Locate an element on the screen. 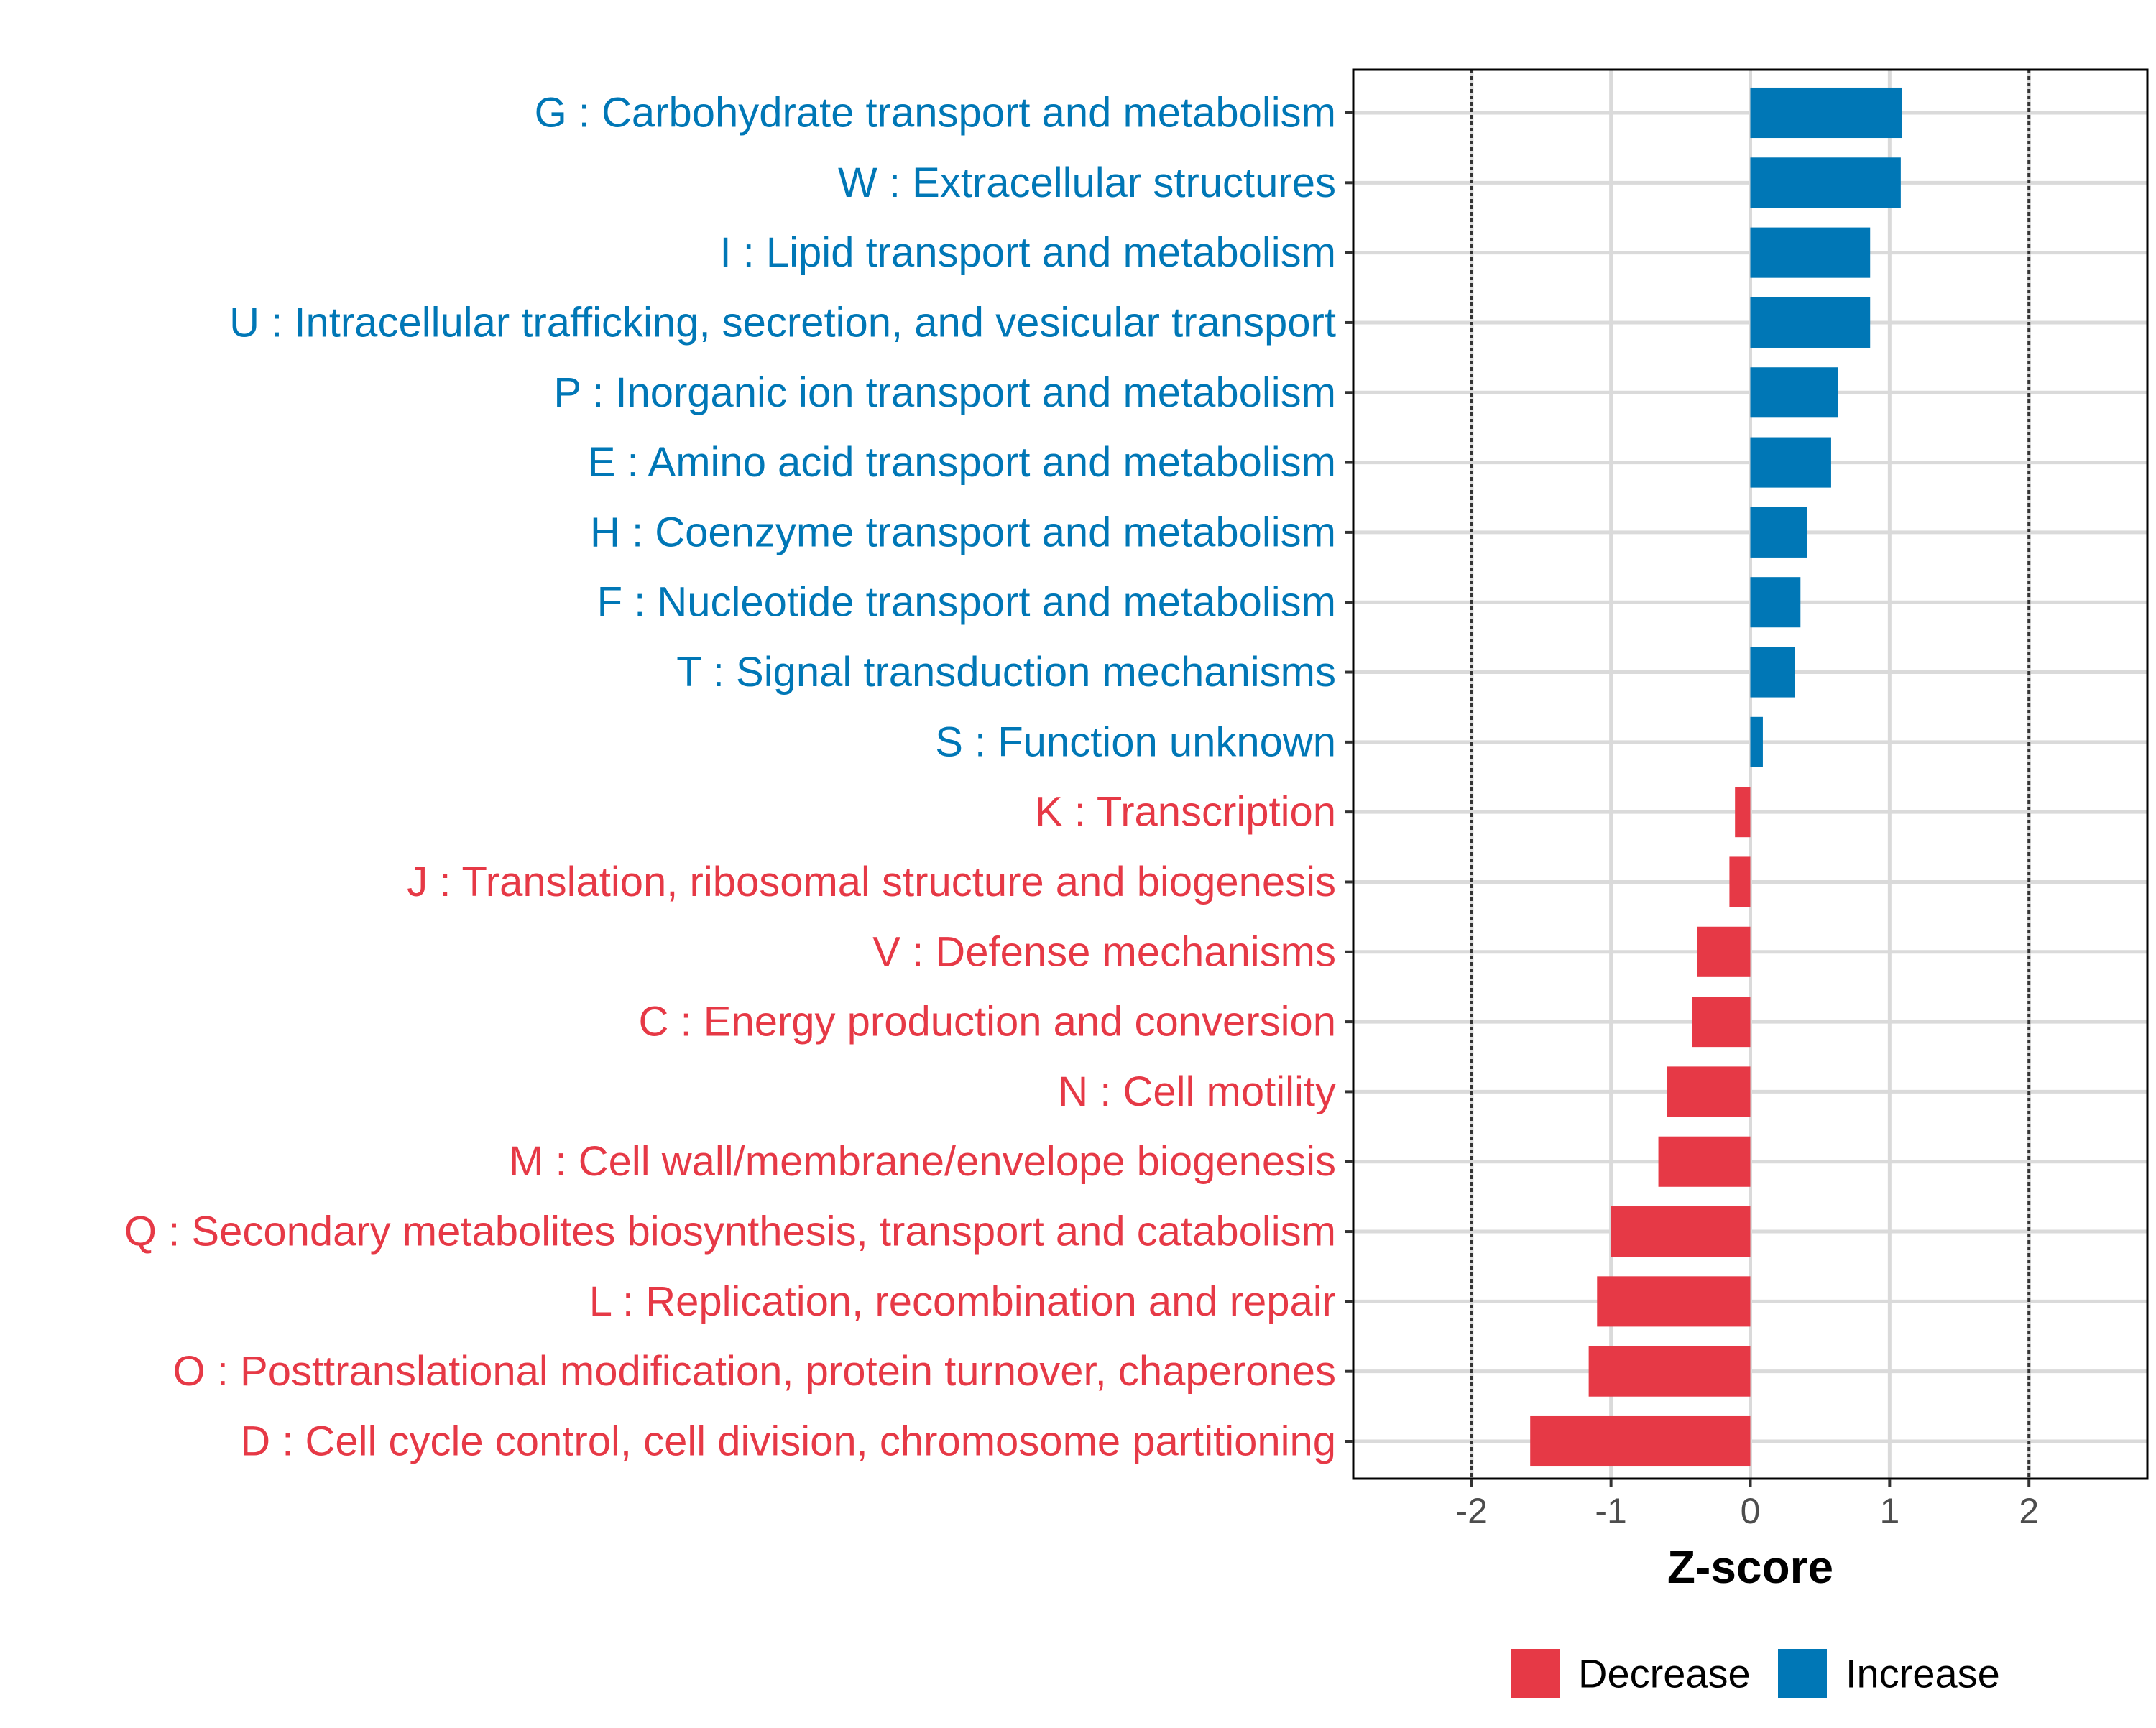  x-axis-title: Z-score is located at coordinates (1750, 1567).